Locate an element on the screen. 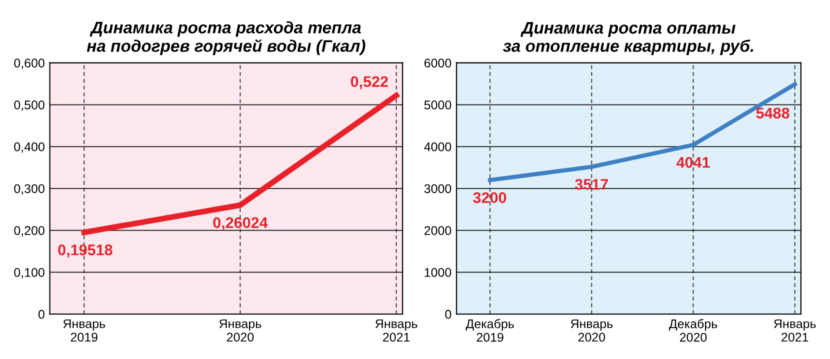 Image resolution: width=830 pixels, height=359 pixels. y-tick-label: 0,500 is located at coordinates (29, 105).